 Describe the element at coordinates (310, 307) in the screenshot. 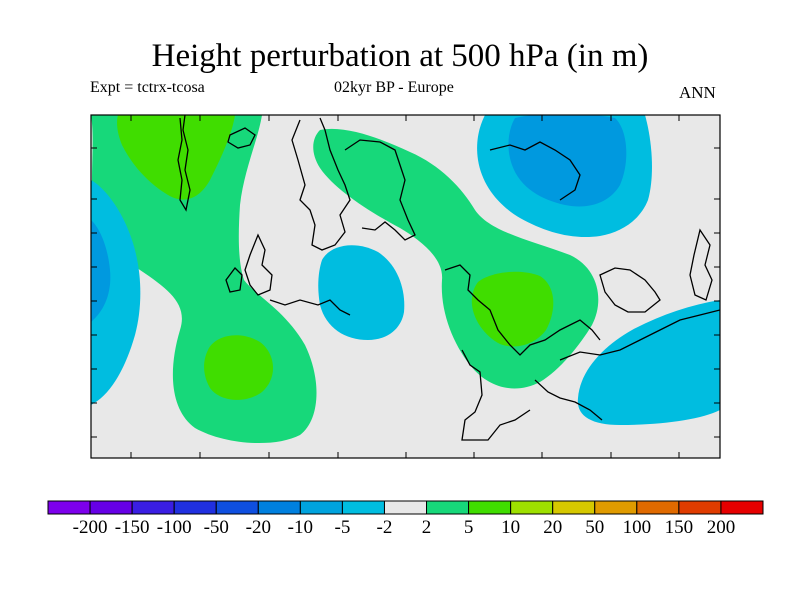

I see `coast-continent-west` at that location.